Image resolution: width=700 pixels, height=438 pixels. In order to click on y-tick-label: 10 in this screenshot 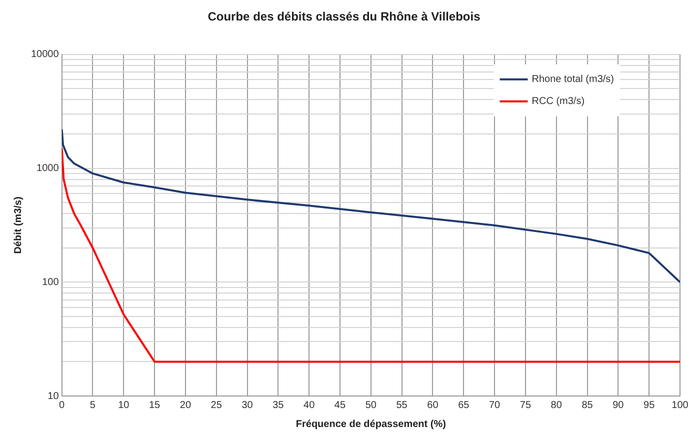, I will do `click(54, 396)`.